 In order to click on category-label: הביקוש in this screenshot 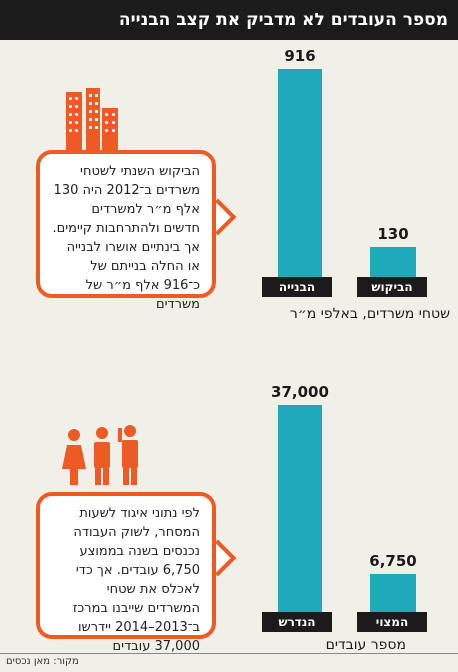, I will do `click(392, 287)`.